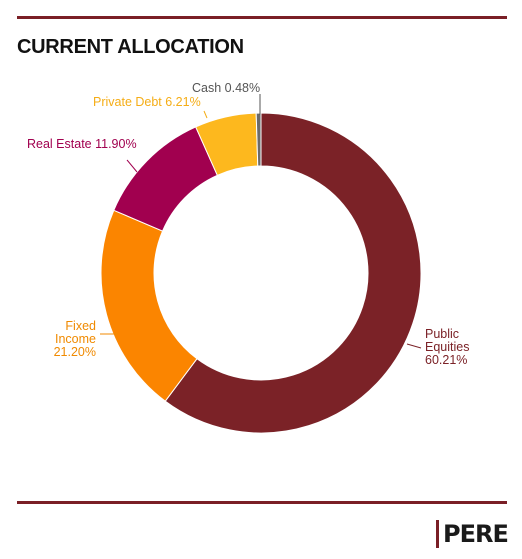 The height and width of the screenshot is (559, 522). Describe the element at coordinates (262, 502) in the screenshot. I see `bottom-rule` at that location.